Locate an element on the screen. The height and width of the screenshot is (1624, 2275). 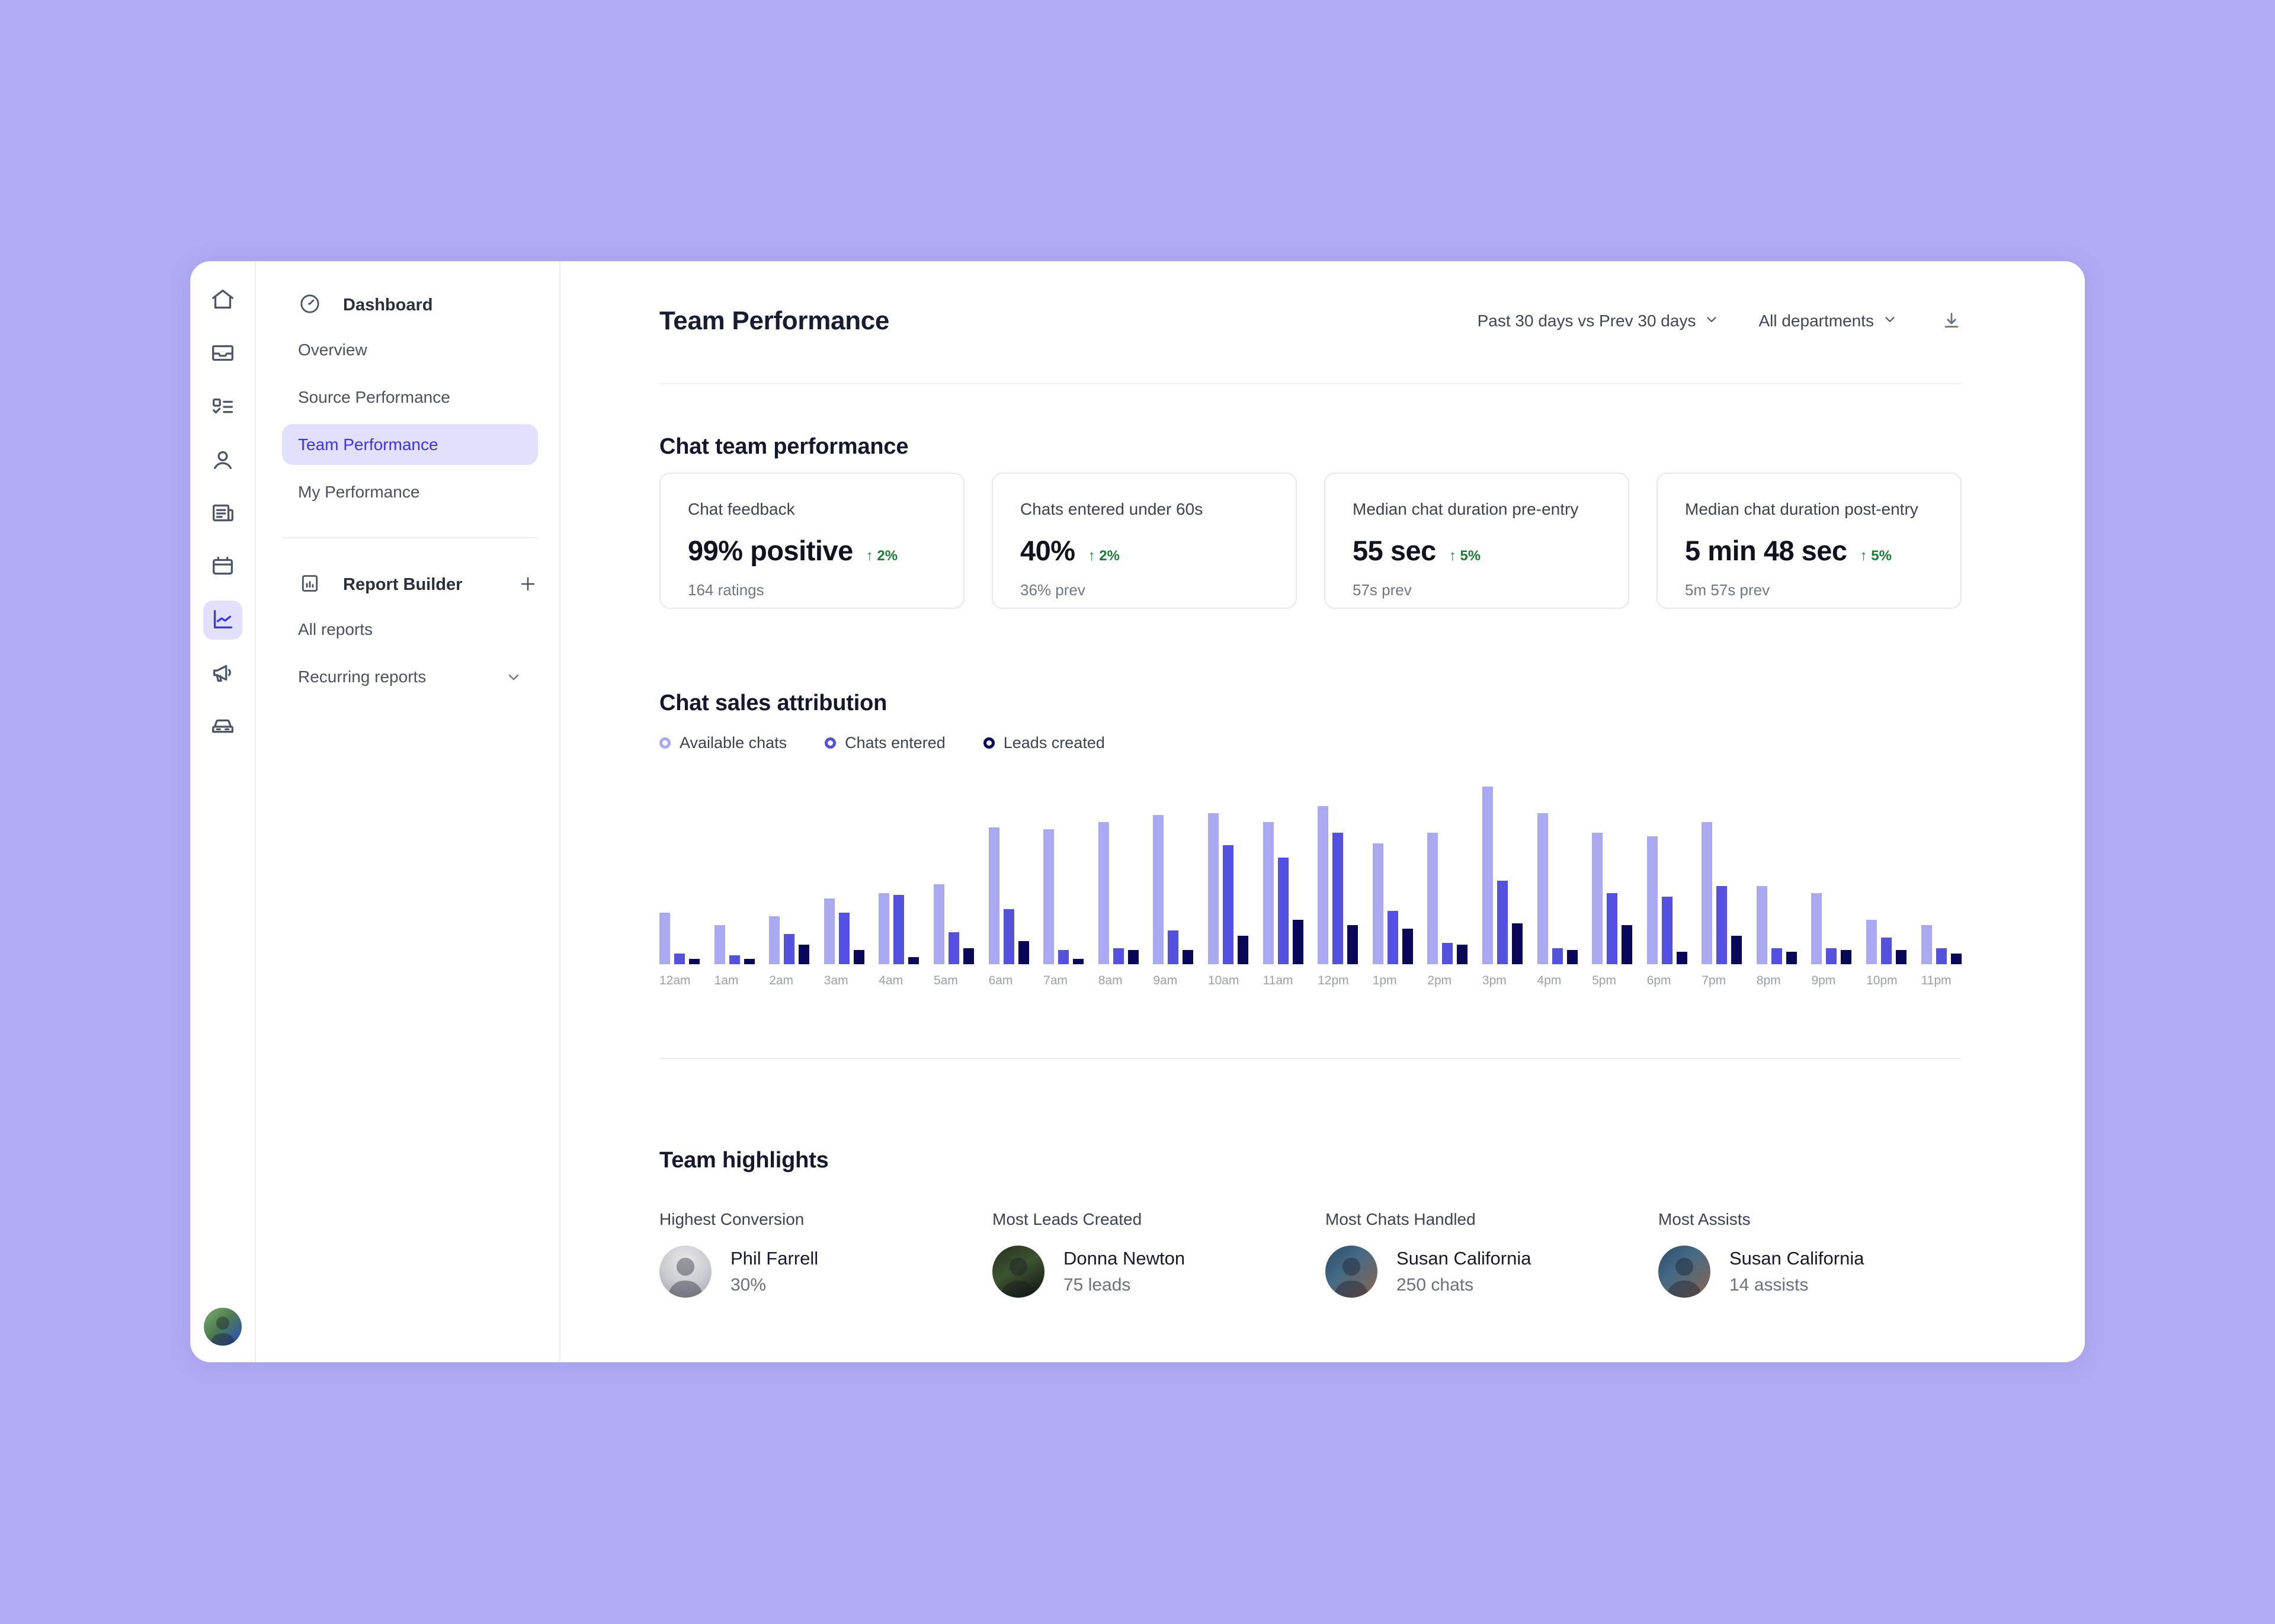
sidebar-item-source-performance: Source Performance is located at coordinates (374, 396).